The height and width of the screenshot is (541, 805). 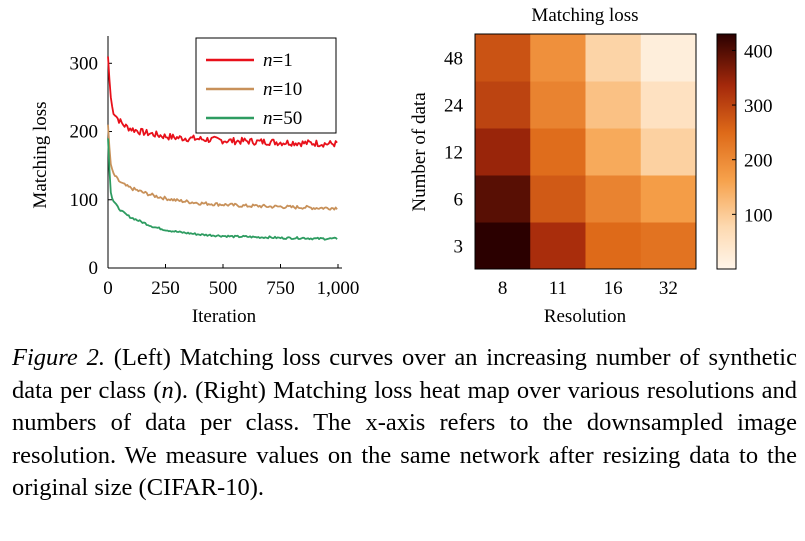 What do you see at coordinates (58, 357) in the screenshot?
I see `caption-figure-label: Figure 2.` at bounding box center [58, 357].